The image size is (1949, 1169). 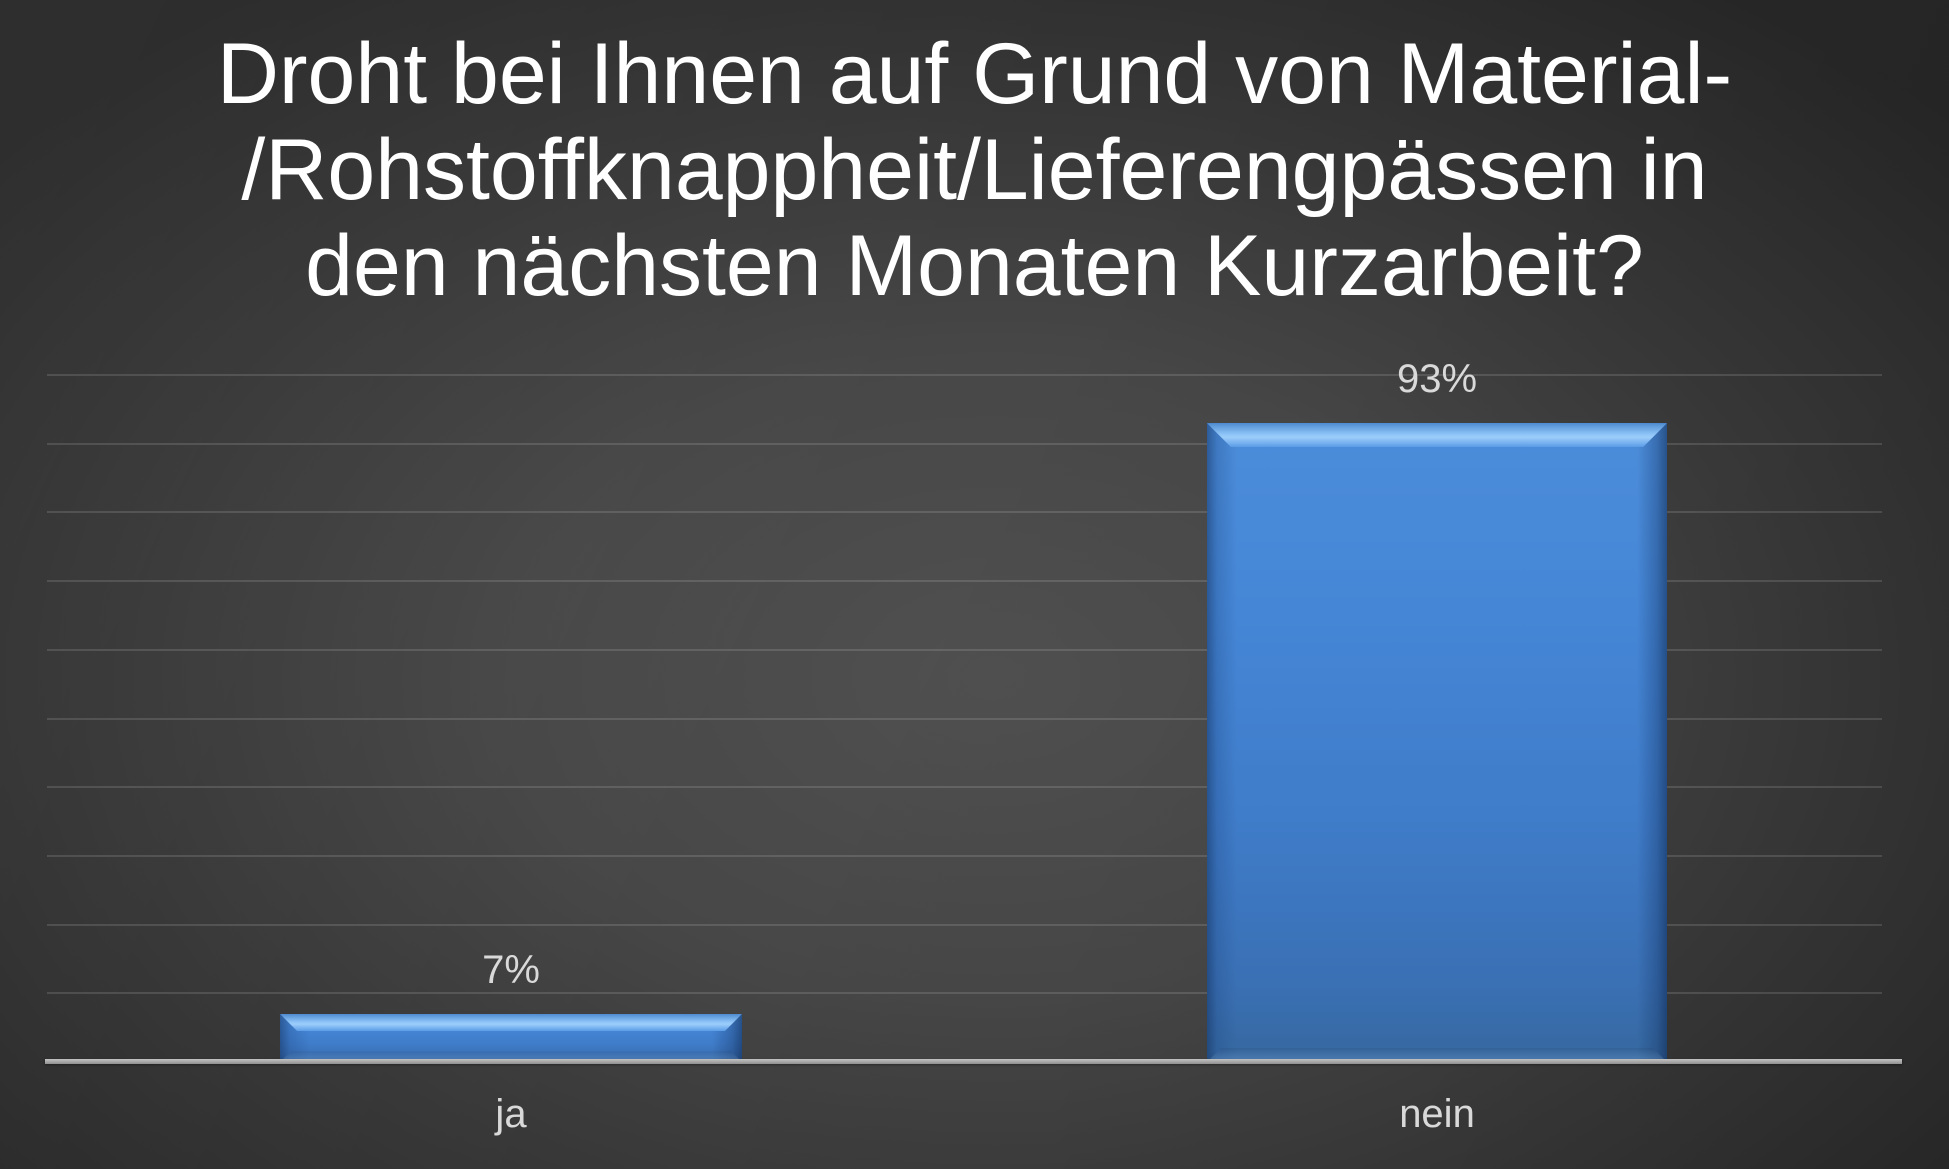 What do you see at coordinates (1437, 742) in the screenshot?
I see `bar-nein` at bounding box center [1437, 742].